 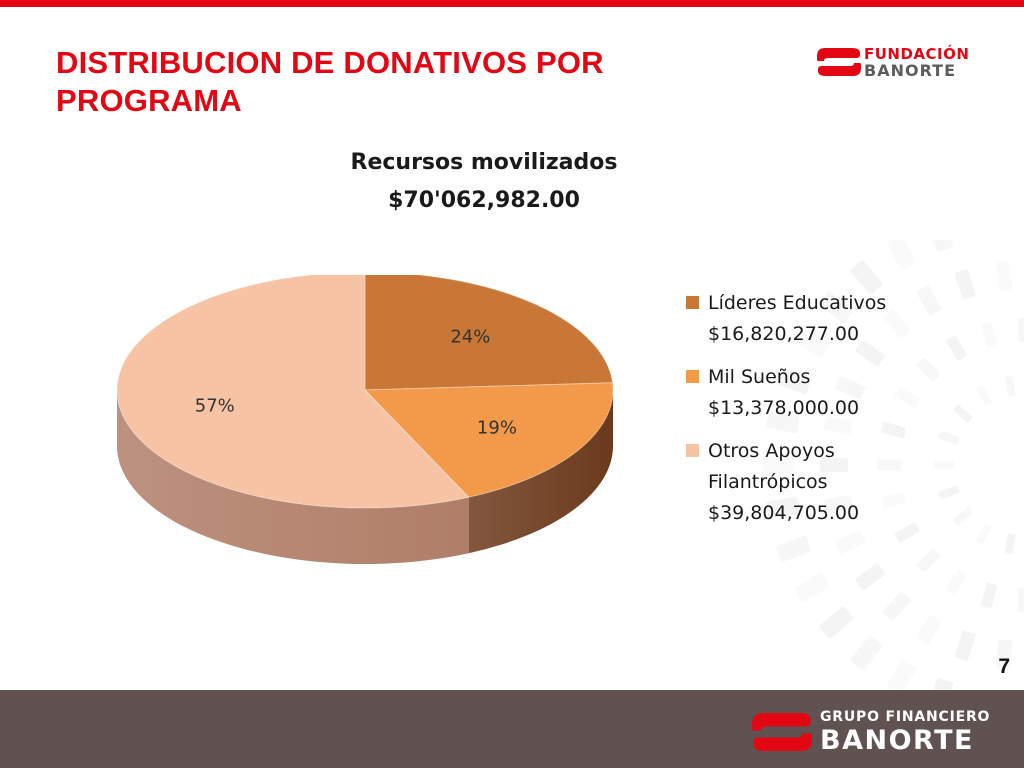 I want to click on slide-title: DISTRIBUCION DE DONATIVOS POR PROGRAMA, so click(x=330, y=81).